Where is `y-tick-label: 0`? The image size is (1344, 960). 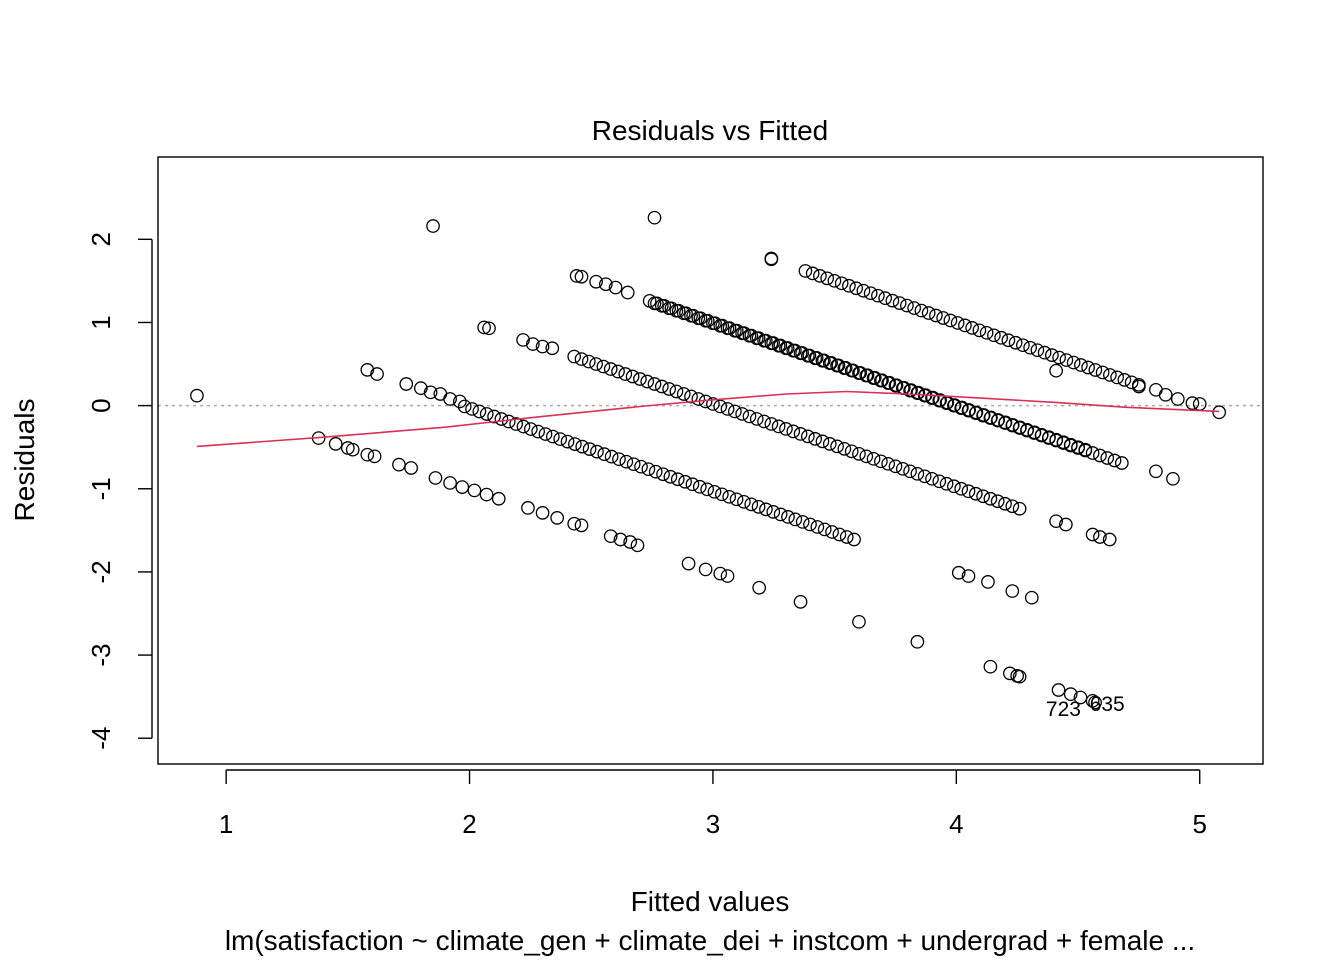 y-tick-label: 0 is located at coordinates (101, 405).